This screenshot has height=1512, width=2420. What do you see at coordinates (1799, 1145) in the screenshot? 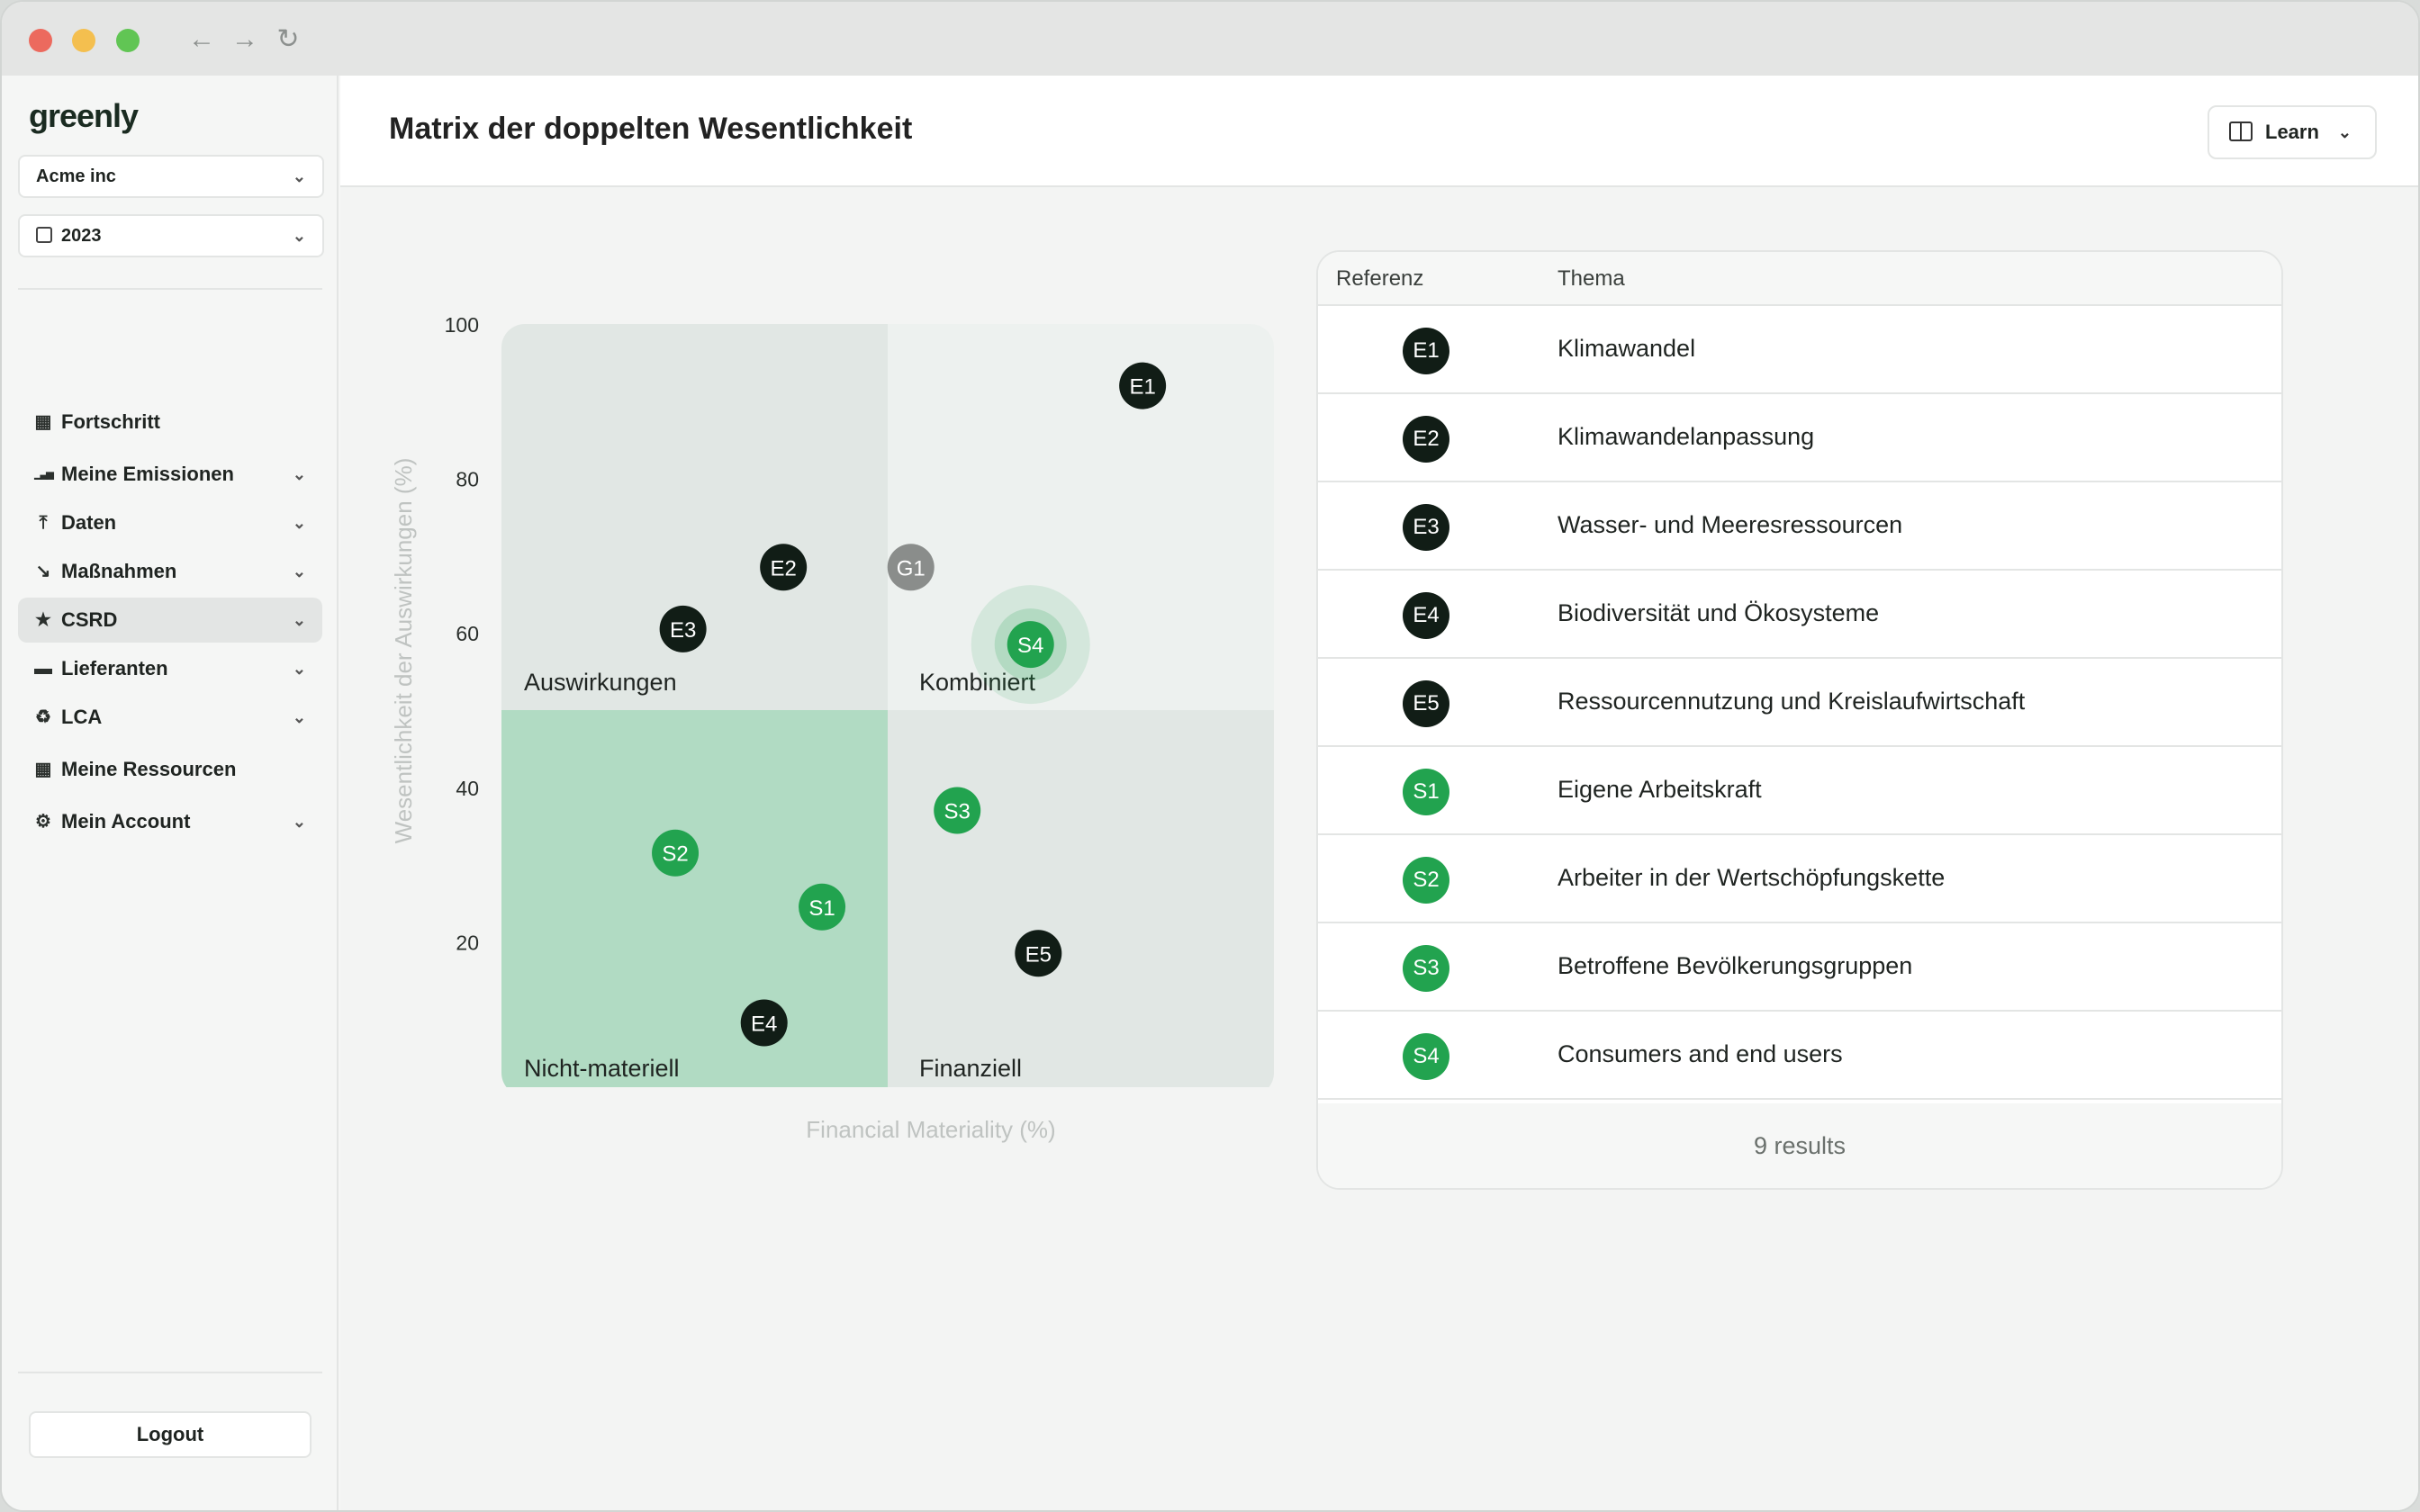
I see `results-count: 9 results` at bounding box center [1799, 1145].